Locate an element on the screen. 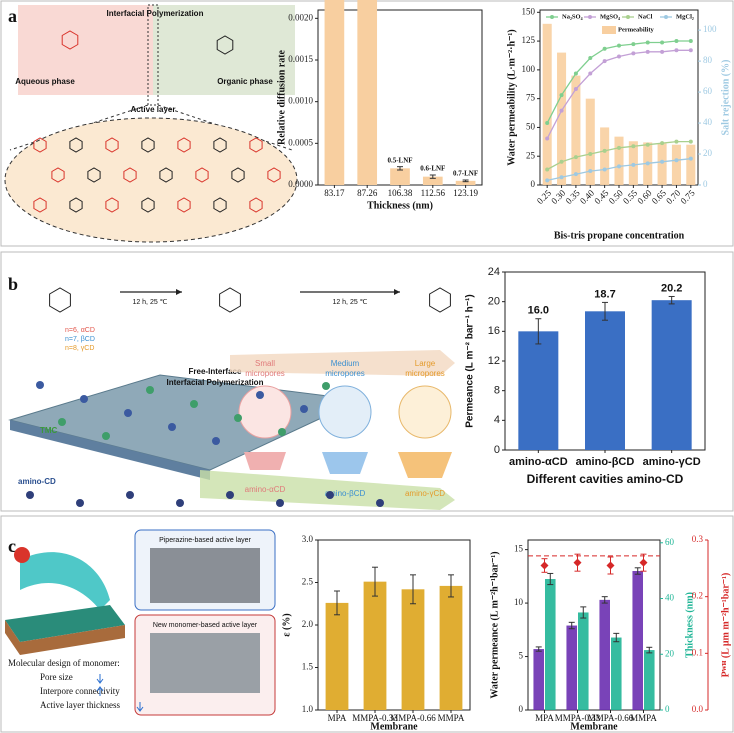 The height and width of the screenshot is (733, 734). sem-image is located at coordinates (205, 663).